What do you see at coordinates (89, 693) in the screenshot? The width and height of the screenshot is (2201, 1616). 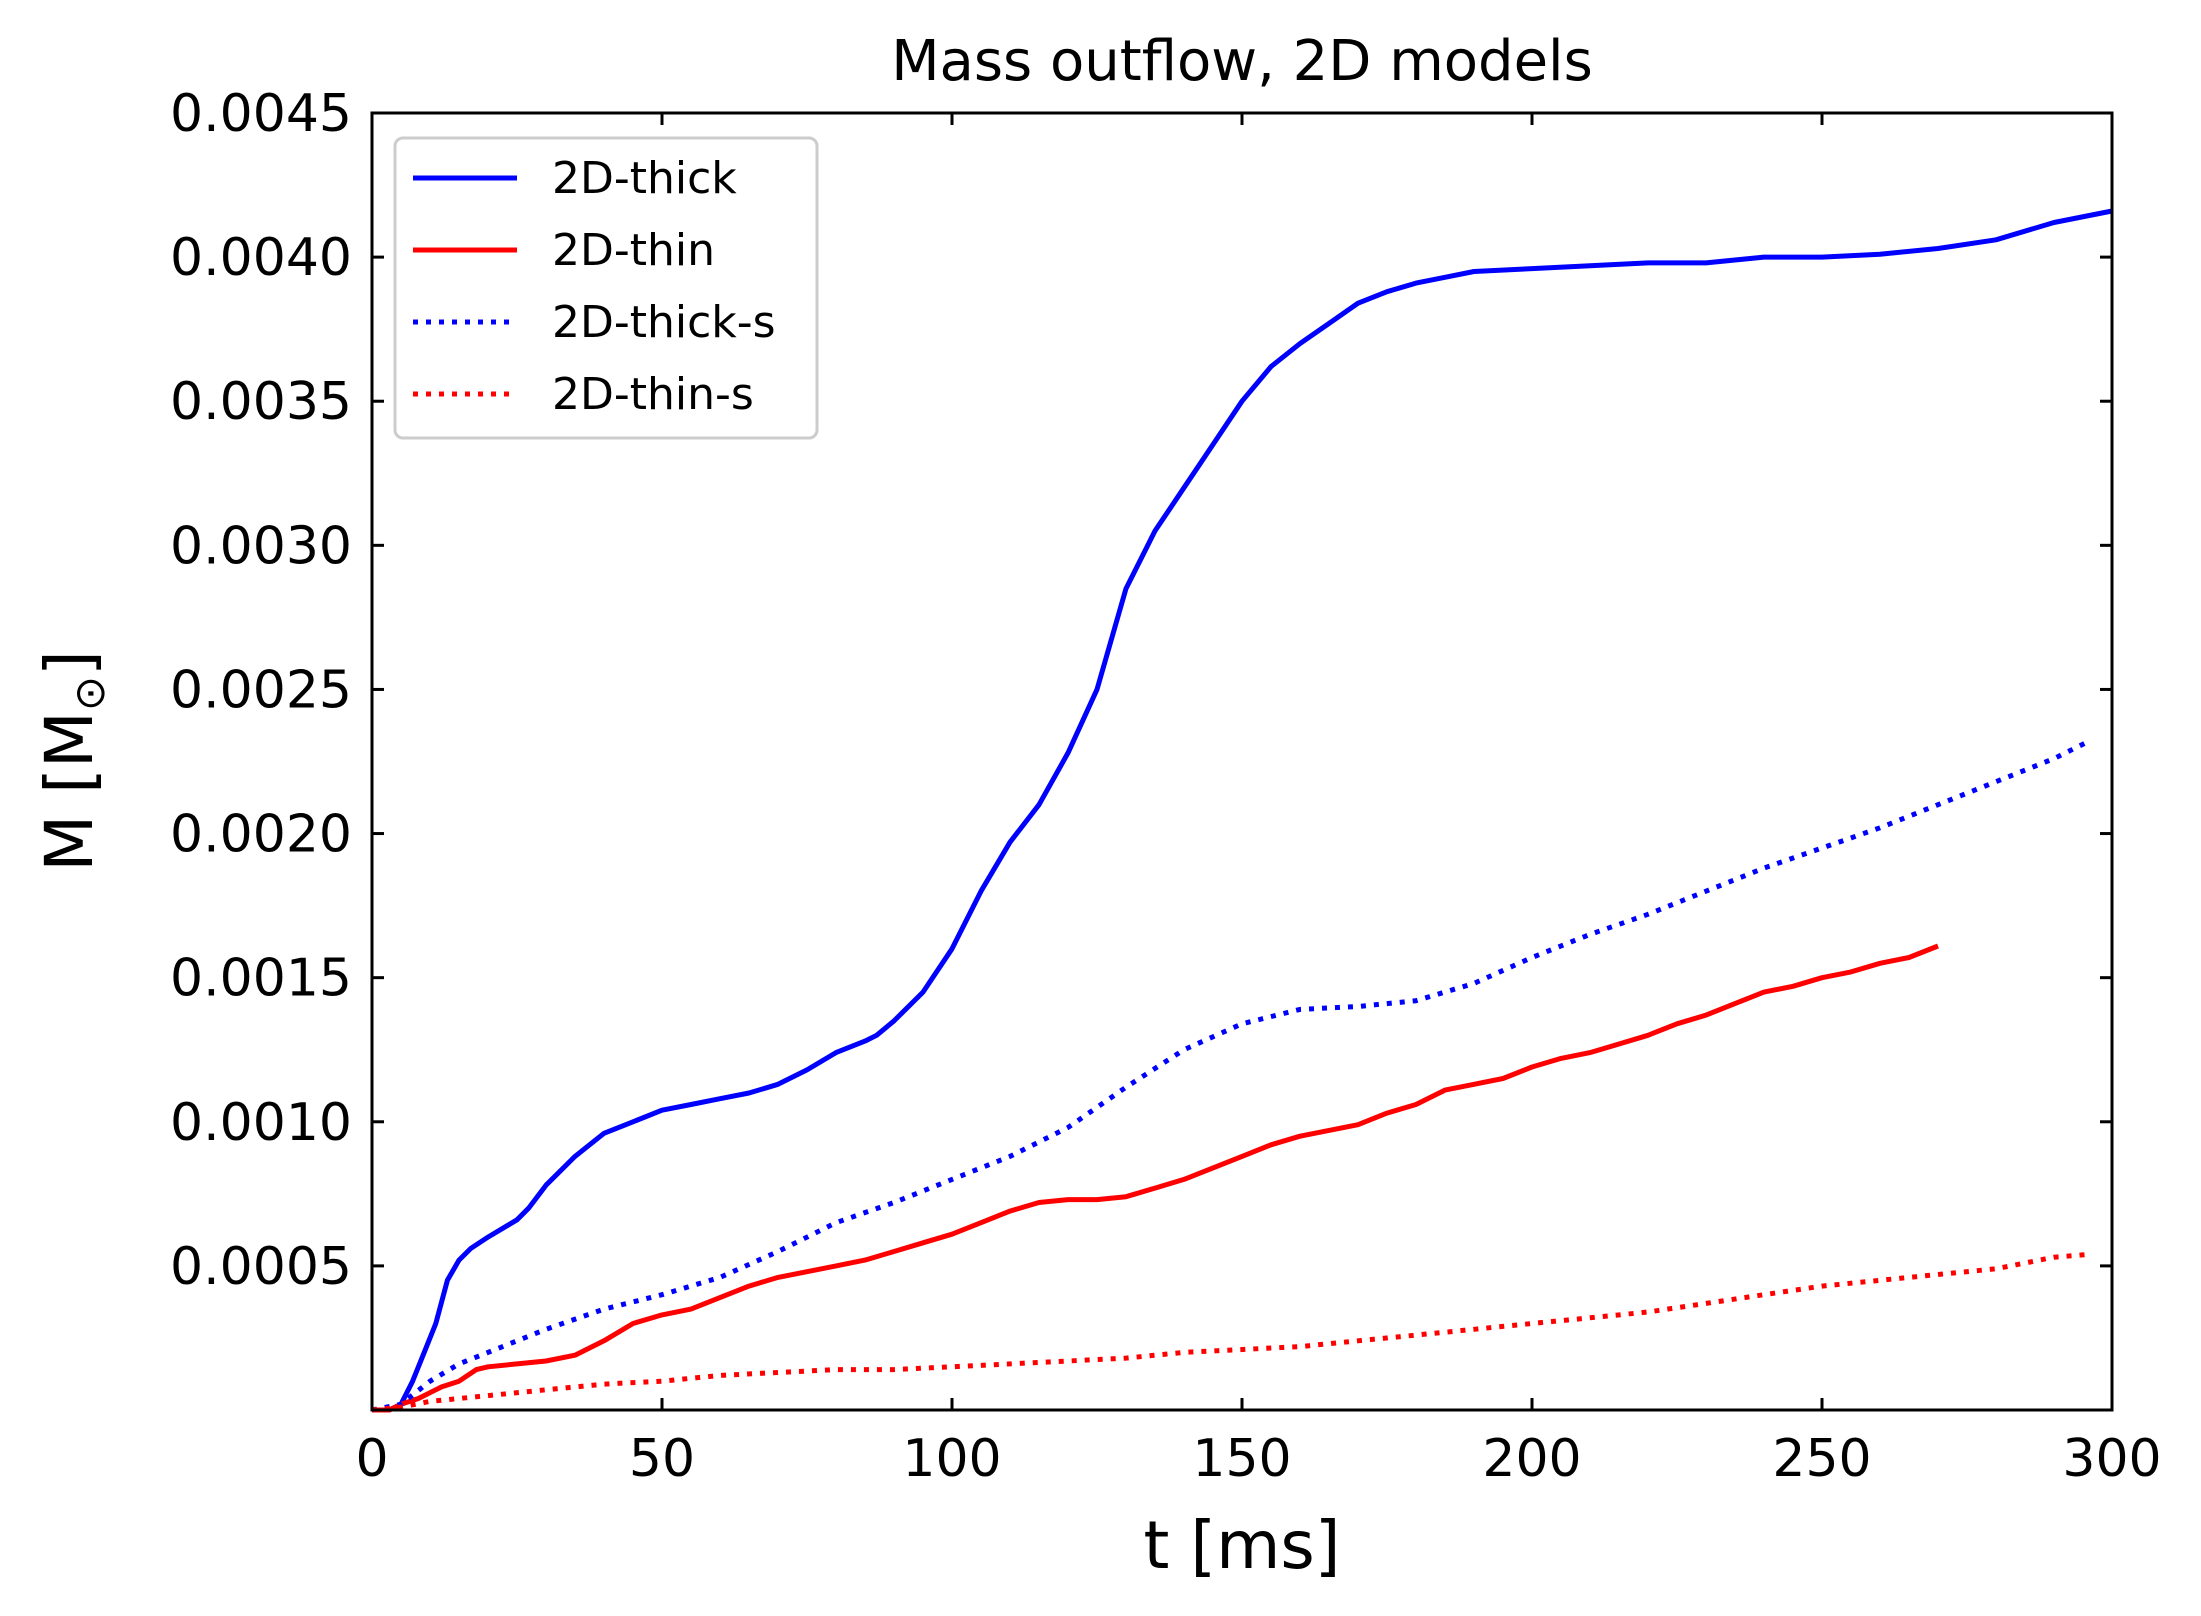 I see `y-axis-label-symbol: ⊙` at bounding box center [89, 693].